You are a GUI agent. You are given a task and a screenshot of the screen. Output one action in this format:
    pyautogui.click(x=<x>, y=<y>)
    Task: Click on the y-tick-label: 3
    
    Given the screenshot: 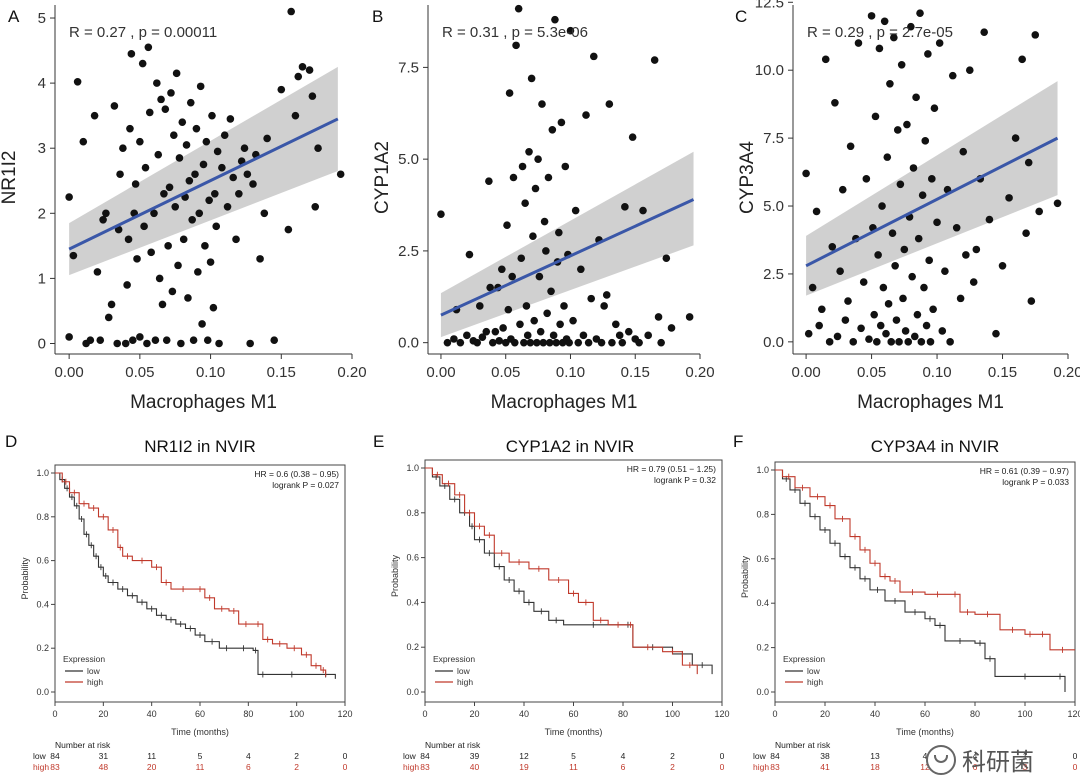 What is the action you would take?
    pyautogui.click(x=42, y=148)
    